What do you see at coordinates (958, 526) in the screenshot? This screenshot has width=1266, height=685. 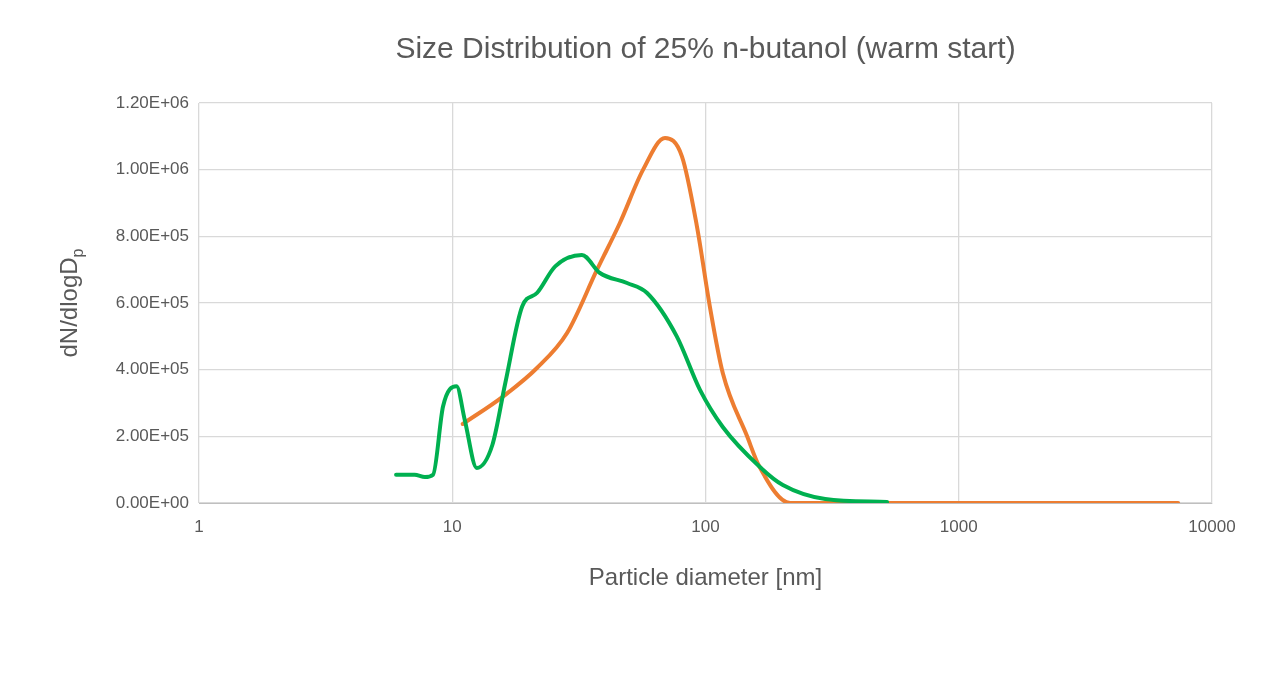 I see `x-tick-label: 1000` at bounding box center [958, 526].